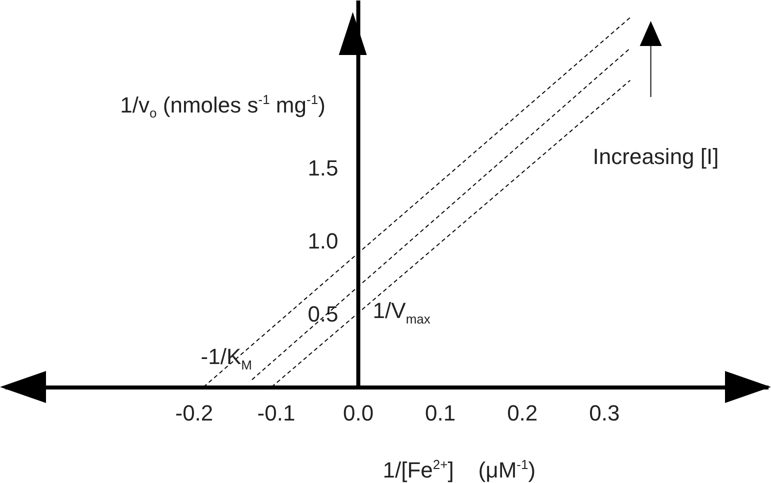 This screenshot has width=771, height=483. Describe the element at coordinates (276, 413) in the screenshot. I see `x-tick-label: -0.1` at that location.